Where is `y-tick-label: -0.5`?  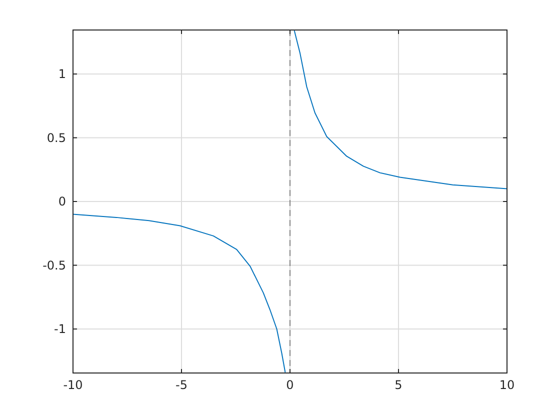
y-tick-label: -0.5 is located at coordinates (54, 265).